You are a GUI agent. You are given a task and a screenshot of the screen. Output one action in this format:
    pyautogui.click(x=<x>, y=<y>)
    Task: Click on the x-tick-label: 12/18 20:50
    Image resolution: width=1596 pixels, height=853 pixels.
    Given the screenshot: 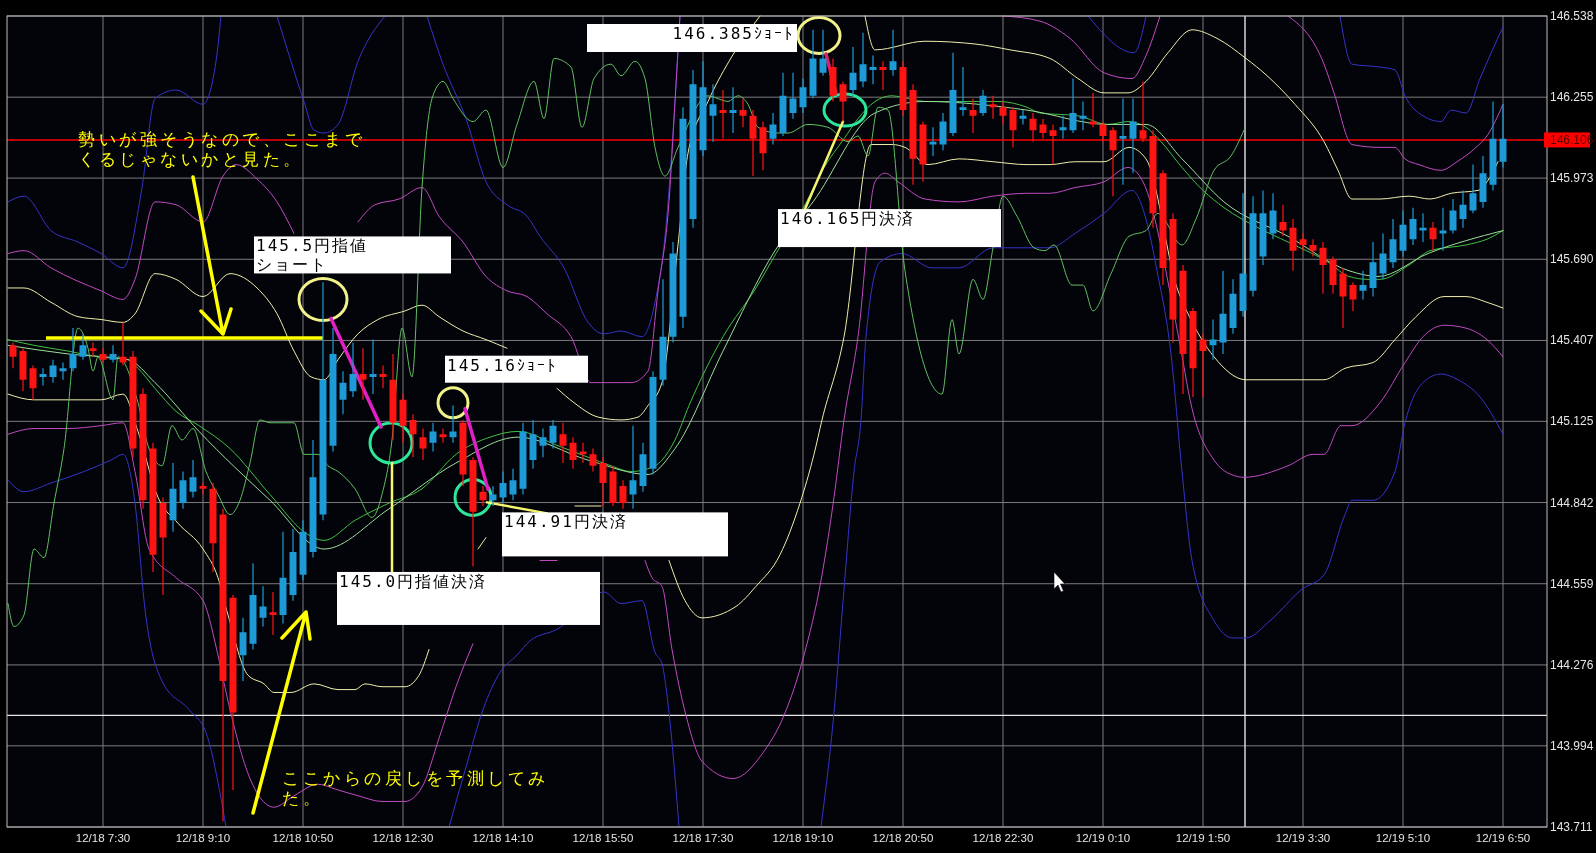 What is the action you would take?
    pyautogui.click(x=903, y=838)
    